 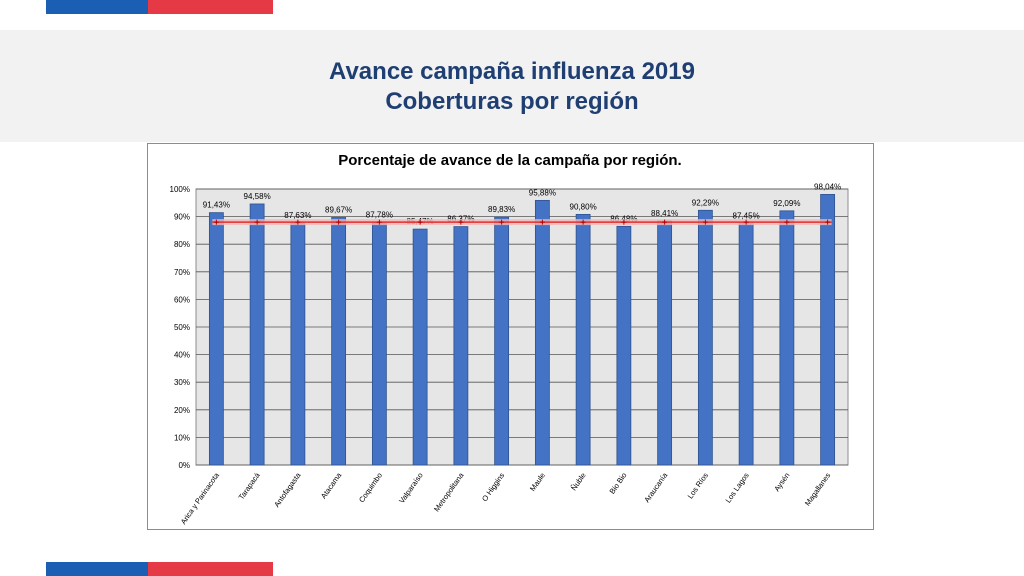 I want to click on slide-title-line2: Coberturas por región, so click(x=512, y=101).